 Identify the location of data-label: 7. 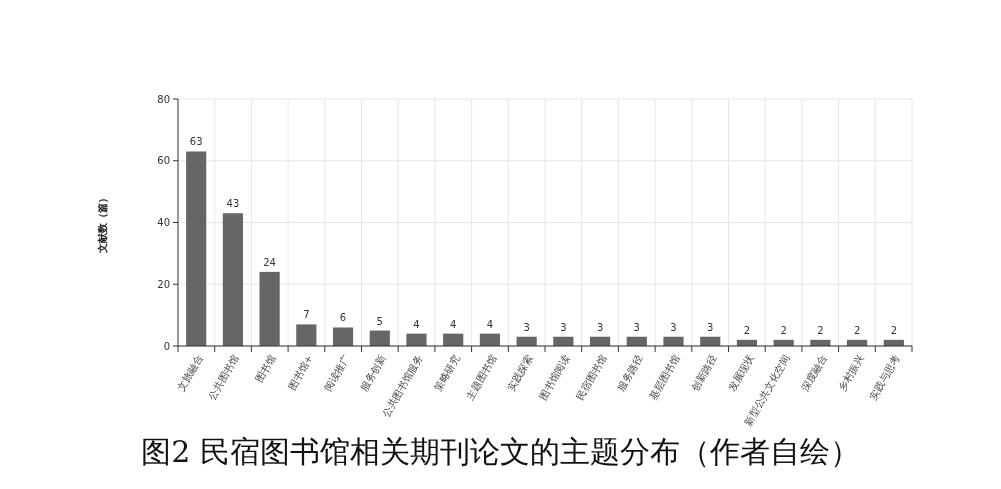
(306, 315).